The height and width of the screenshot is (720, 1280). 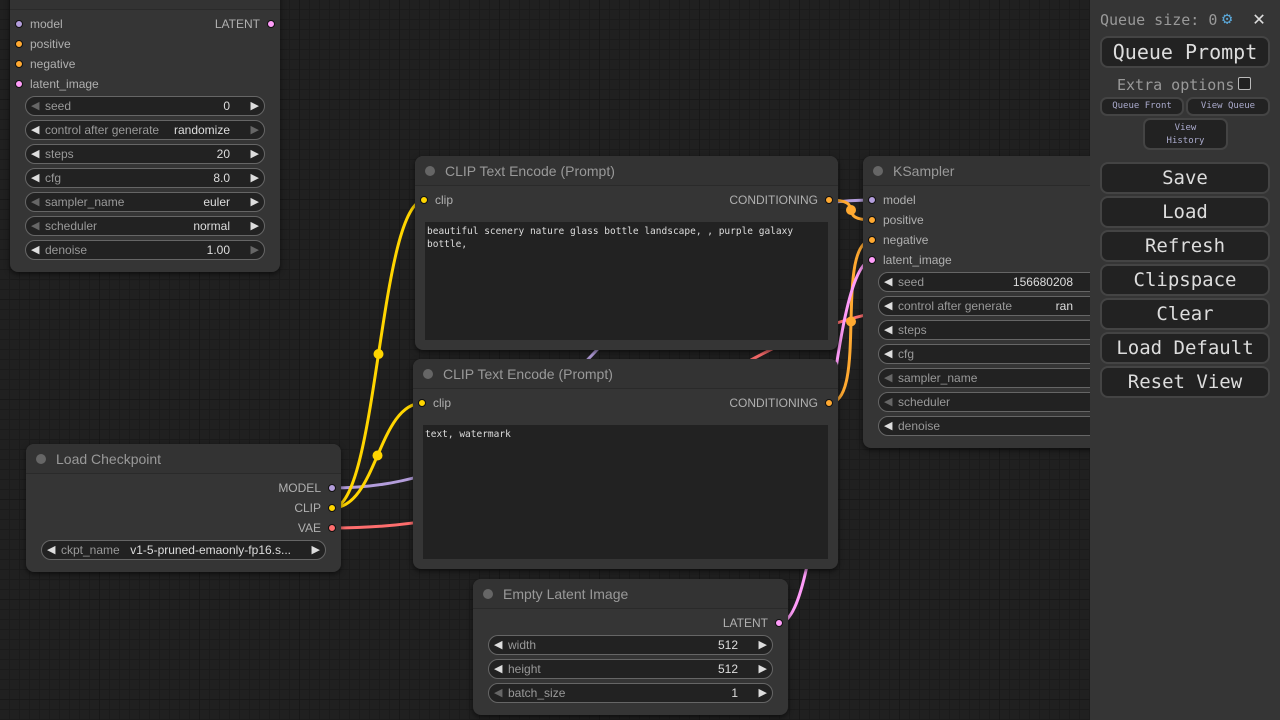 I want to click on input-slot-clip: clip, so click(x=436, y=200).